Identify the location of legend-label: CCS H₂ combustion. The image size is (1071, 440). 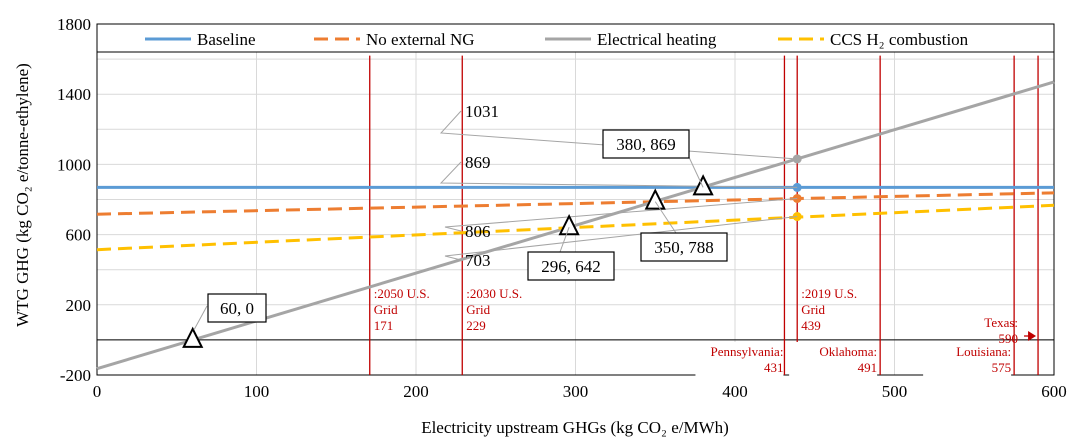
(899, 39).